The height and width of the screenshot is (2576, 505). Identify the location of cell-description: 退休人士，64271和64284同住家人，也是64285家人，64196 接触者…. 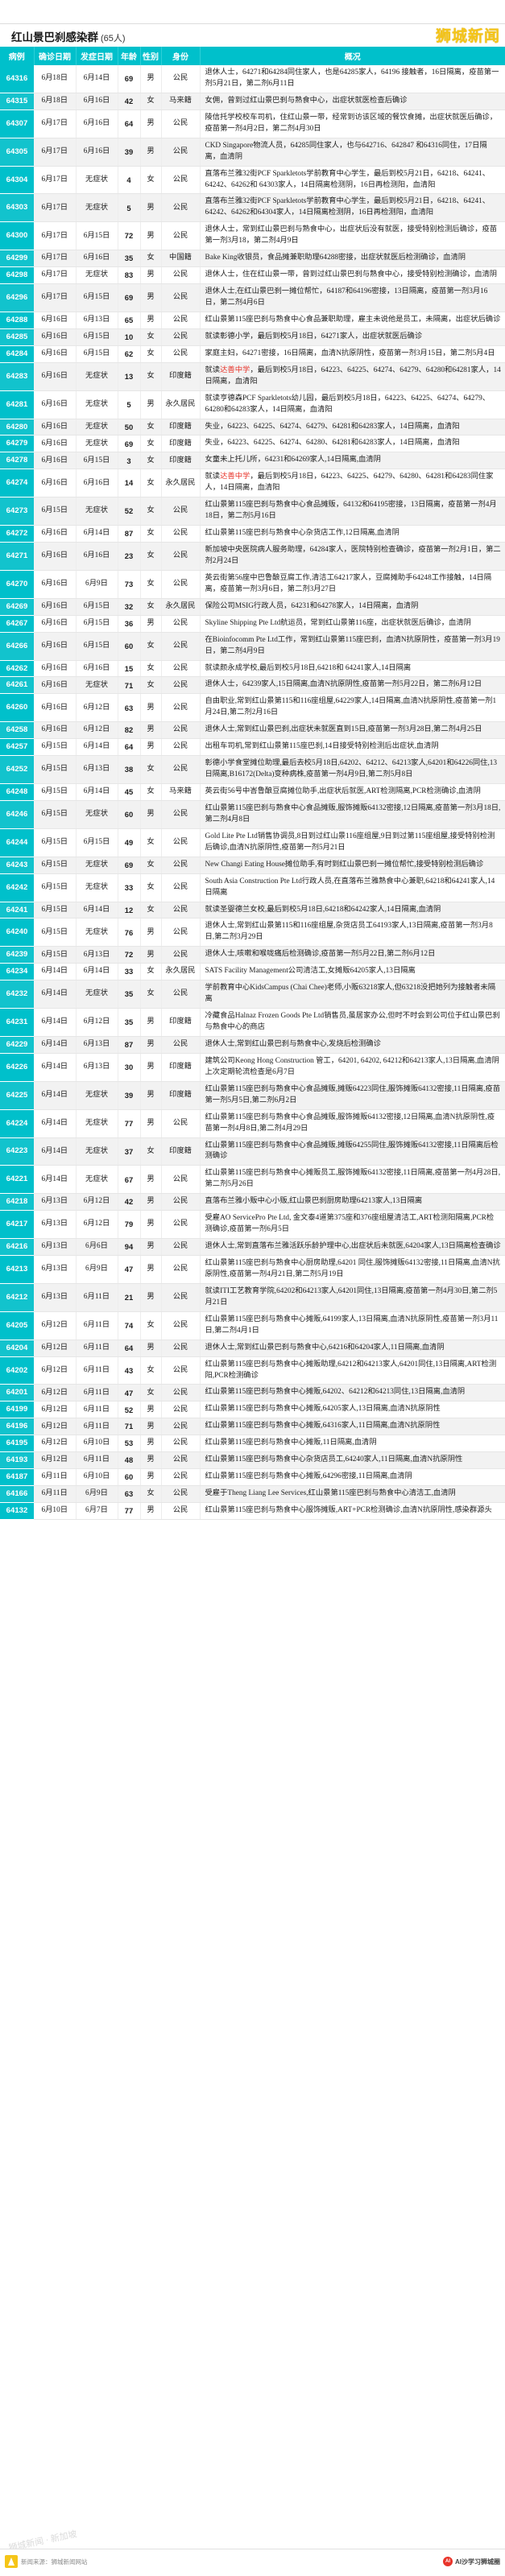
(352, 79).